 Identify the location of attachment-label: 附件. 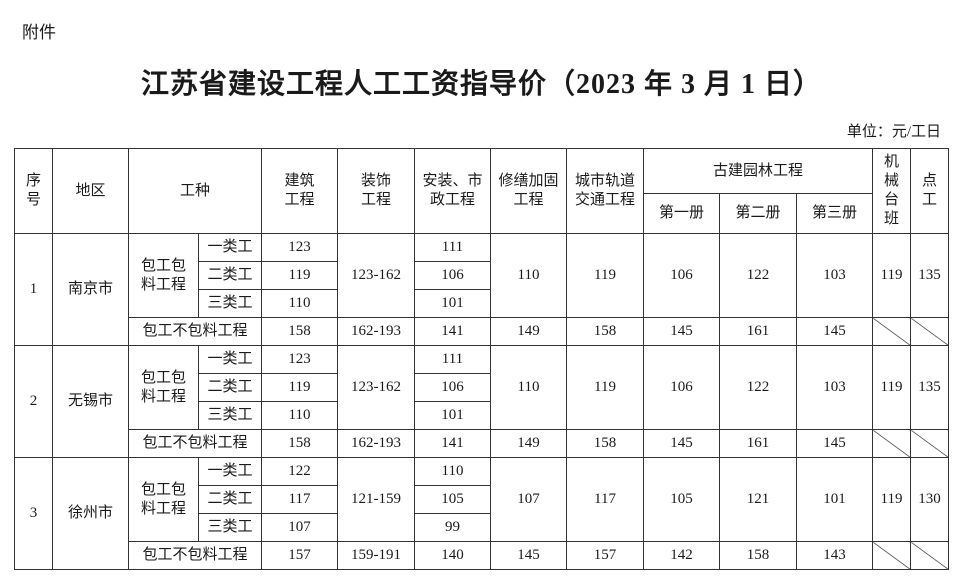
(39, 33).